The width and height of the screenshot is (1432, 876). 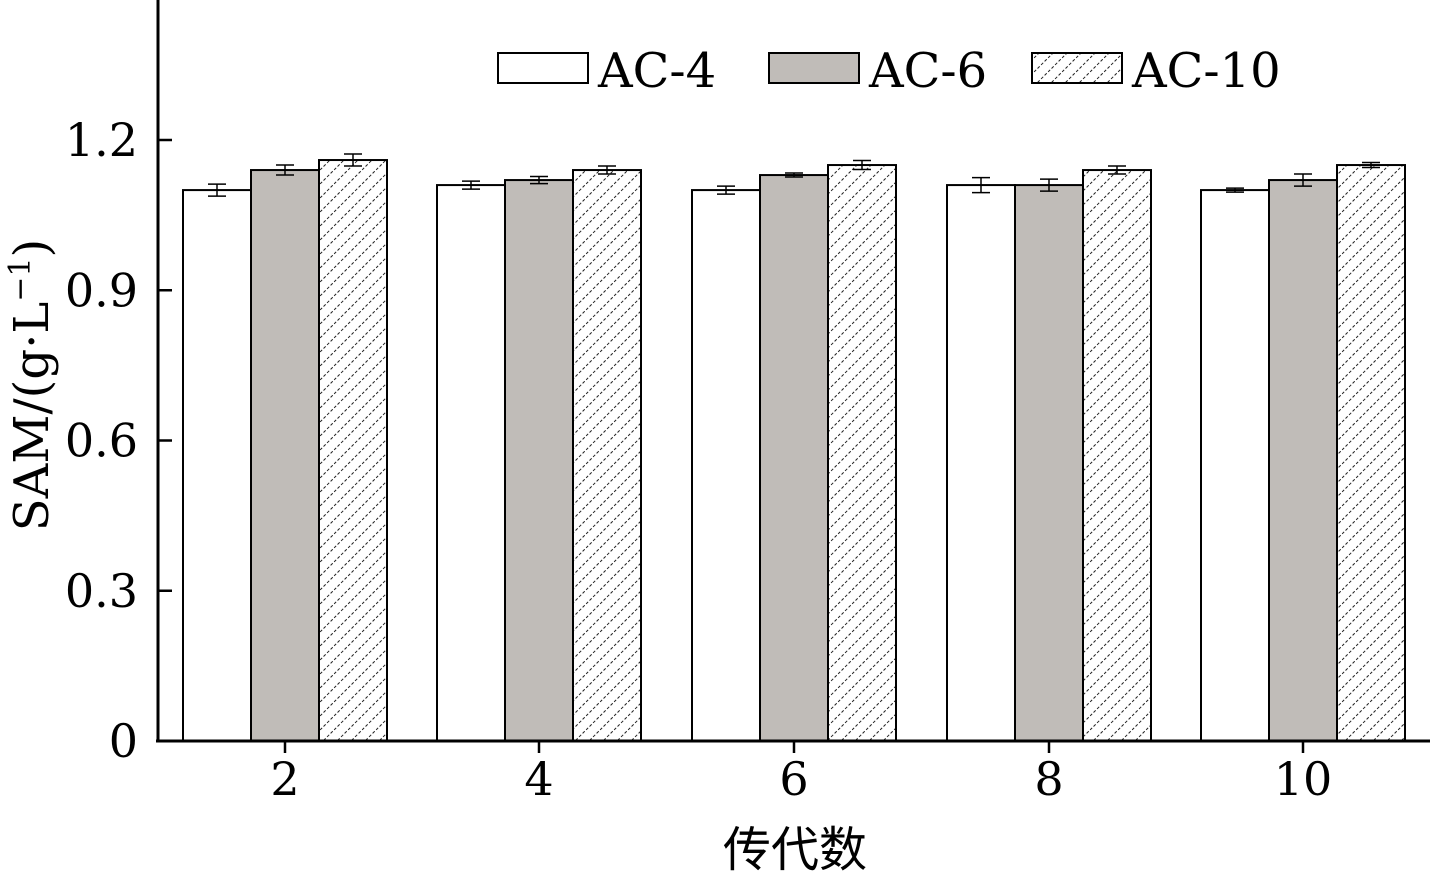 I want to click on legend: AC-4 AC-6 AC-10, so click(x=889, y=71).